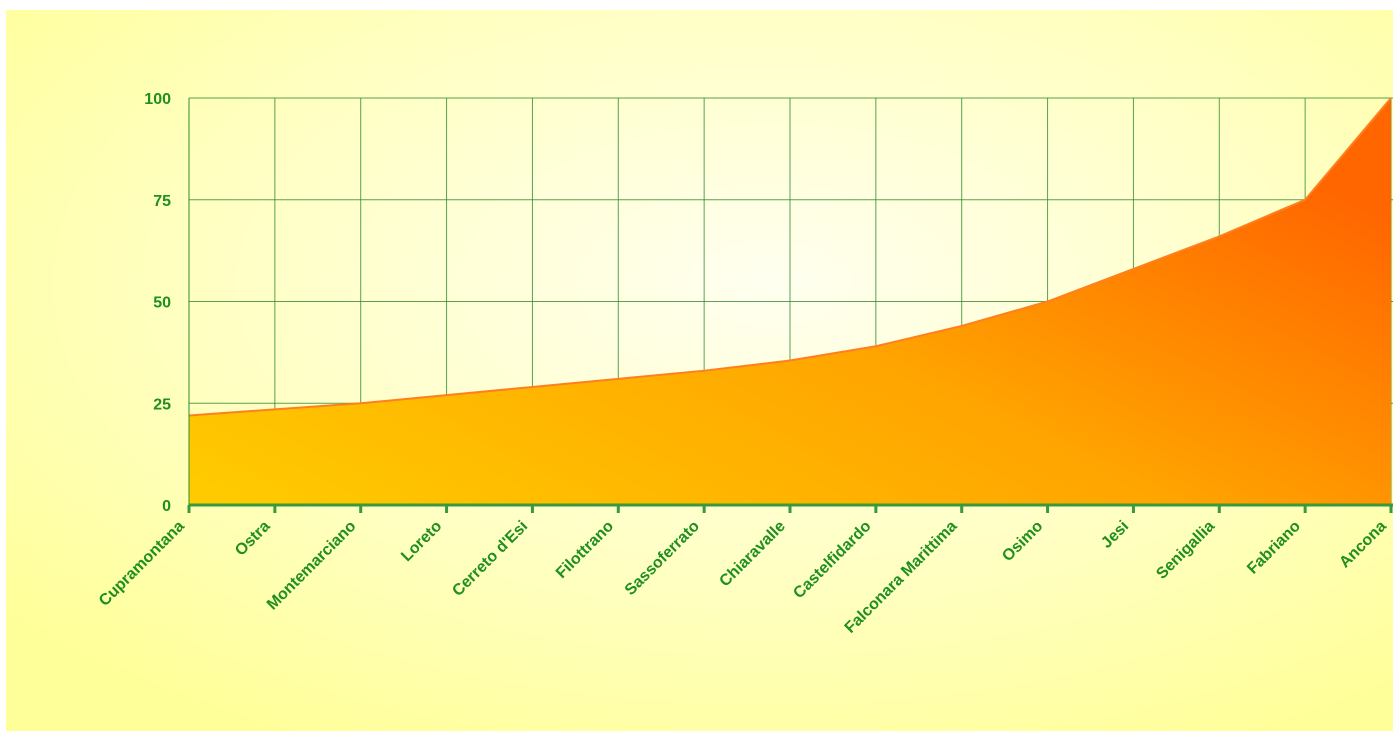 The image size is (1393, 731). Describe the element at coordinates (166, 506) in the screenshot. I see `y-tick-label-0: 0` at that location.